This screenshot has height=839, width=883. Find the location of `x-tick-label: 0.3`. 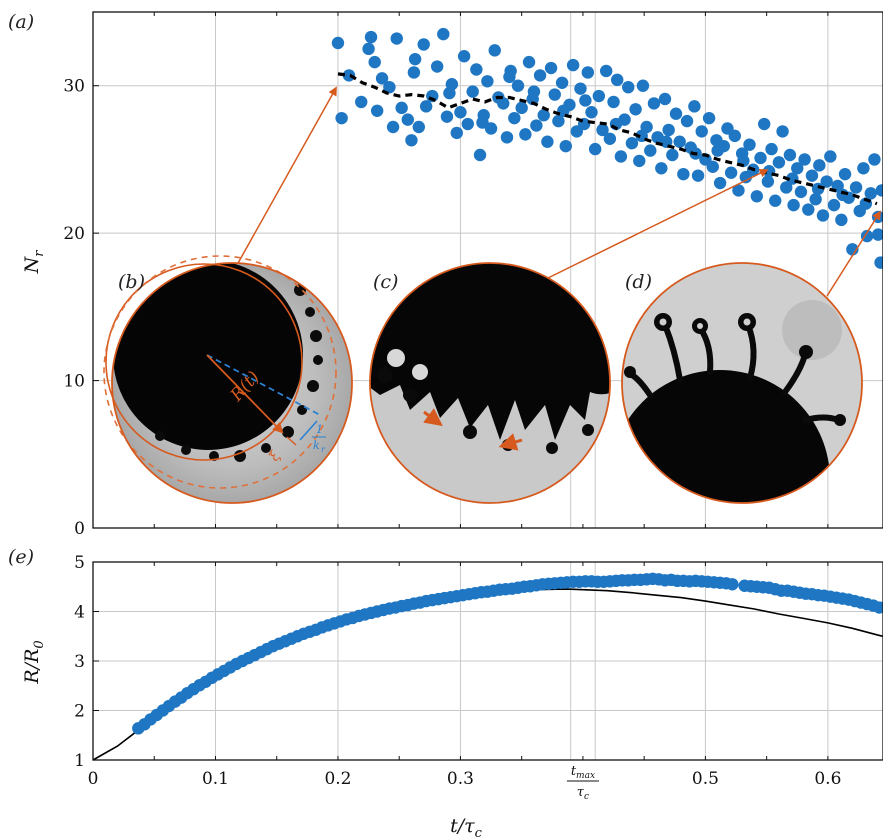

x-tick-label: 0.3 is located at coordinates (460, 779).